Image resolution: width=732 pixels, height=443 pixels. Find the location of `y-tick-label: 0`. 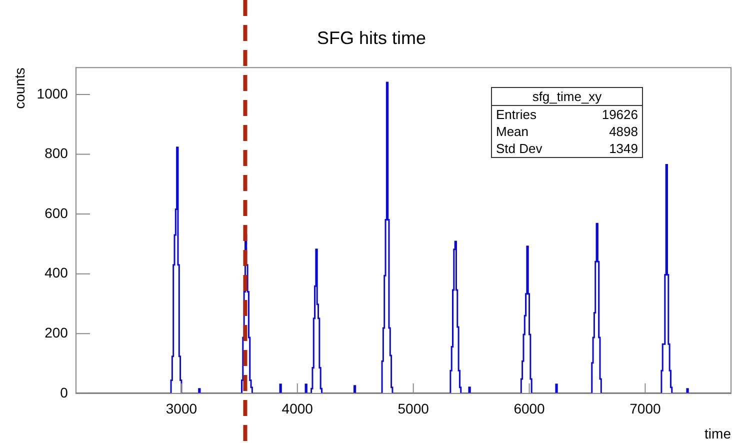

y-tick-label: 0 is located at coordinates (64, 392).